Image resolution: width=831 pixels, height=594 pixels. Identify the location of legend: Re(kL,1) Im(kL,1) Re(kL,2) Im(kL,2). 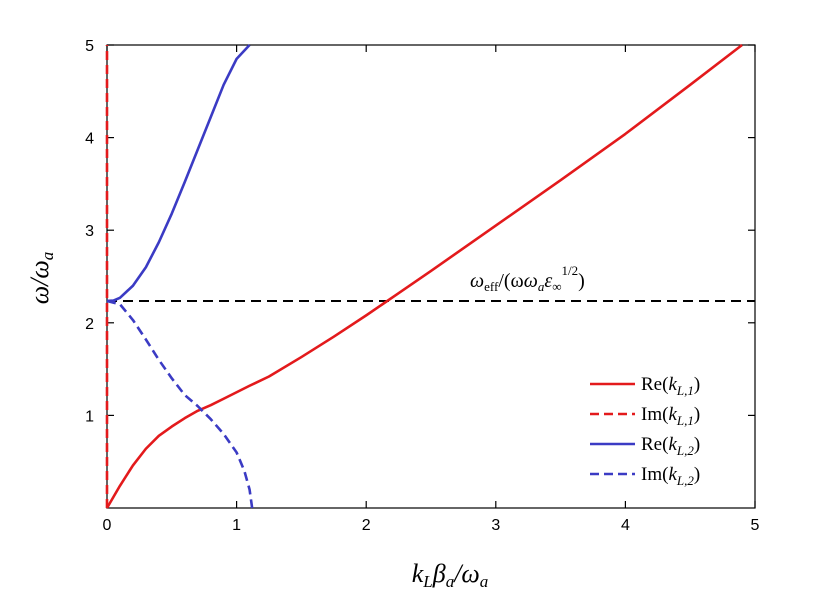
(645, 431).